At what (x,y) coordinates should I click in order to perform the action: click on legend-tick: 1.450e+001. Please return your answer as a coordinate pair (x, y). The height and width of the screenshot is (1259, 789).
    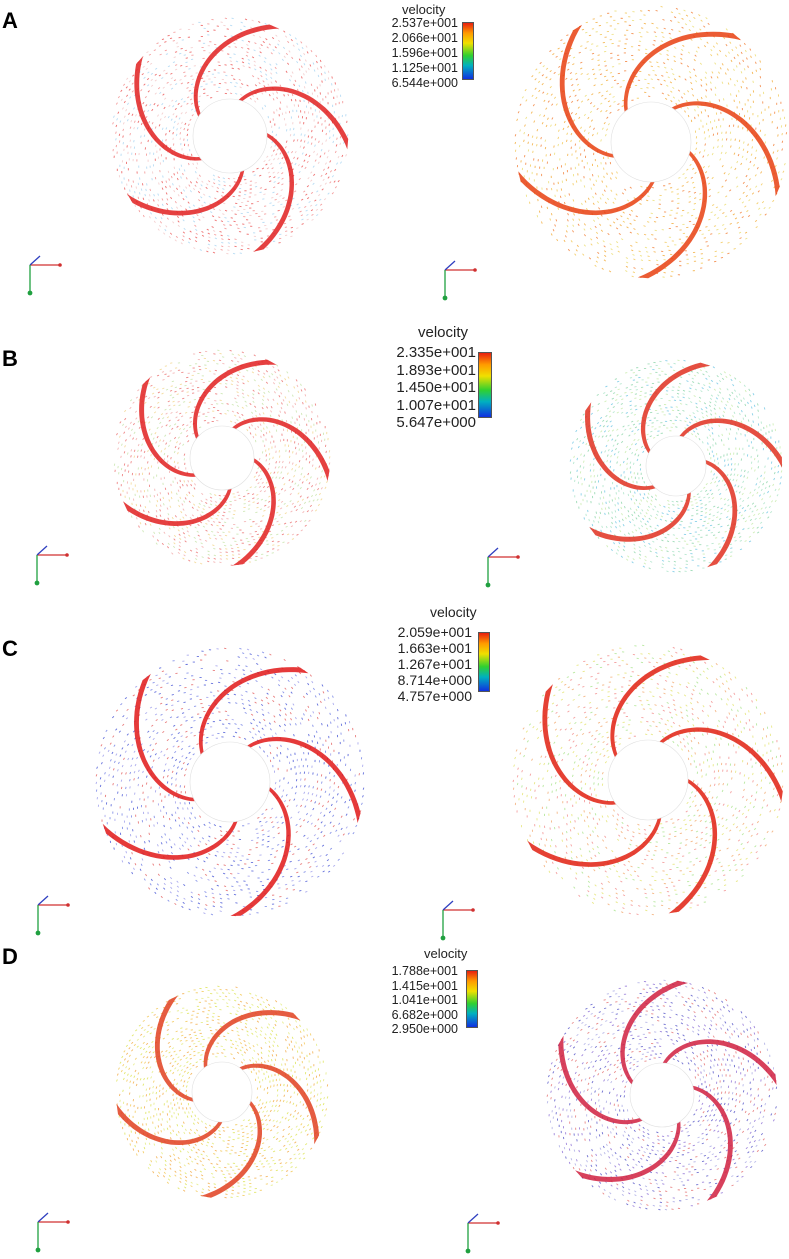
    Looking at the image, I should click on (436, 387).